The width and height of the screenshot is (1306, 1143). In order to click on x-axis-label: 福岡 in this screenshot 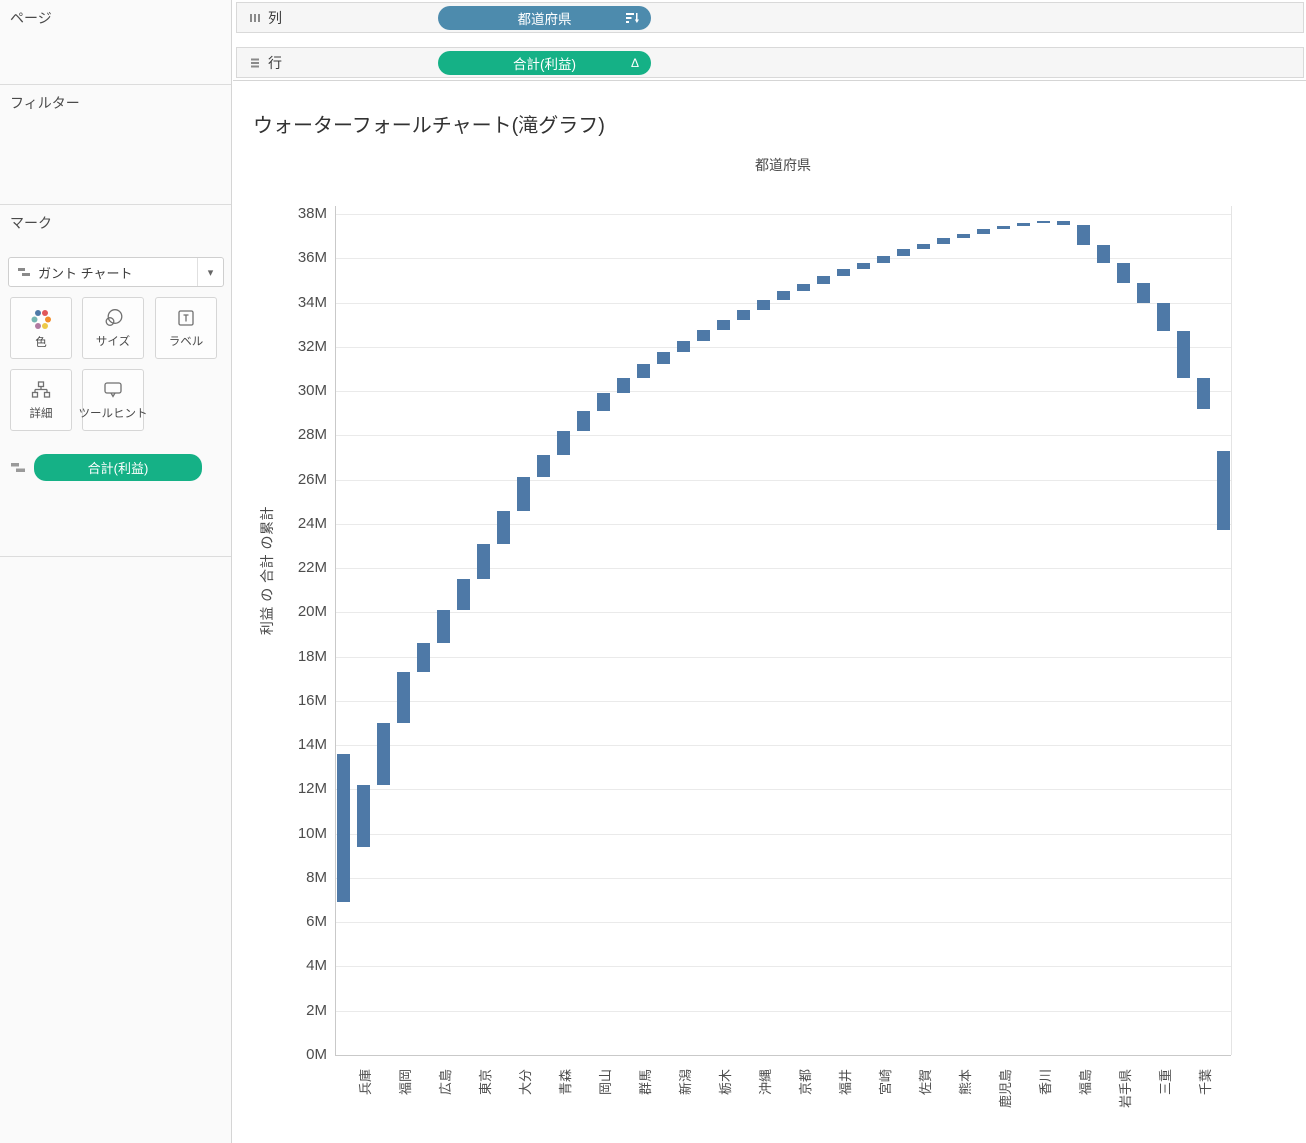, I will do `click(405, 1082)`.